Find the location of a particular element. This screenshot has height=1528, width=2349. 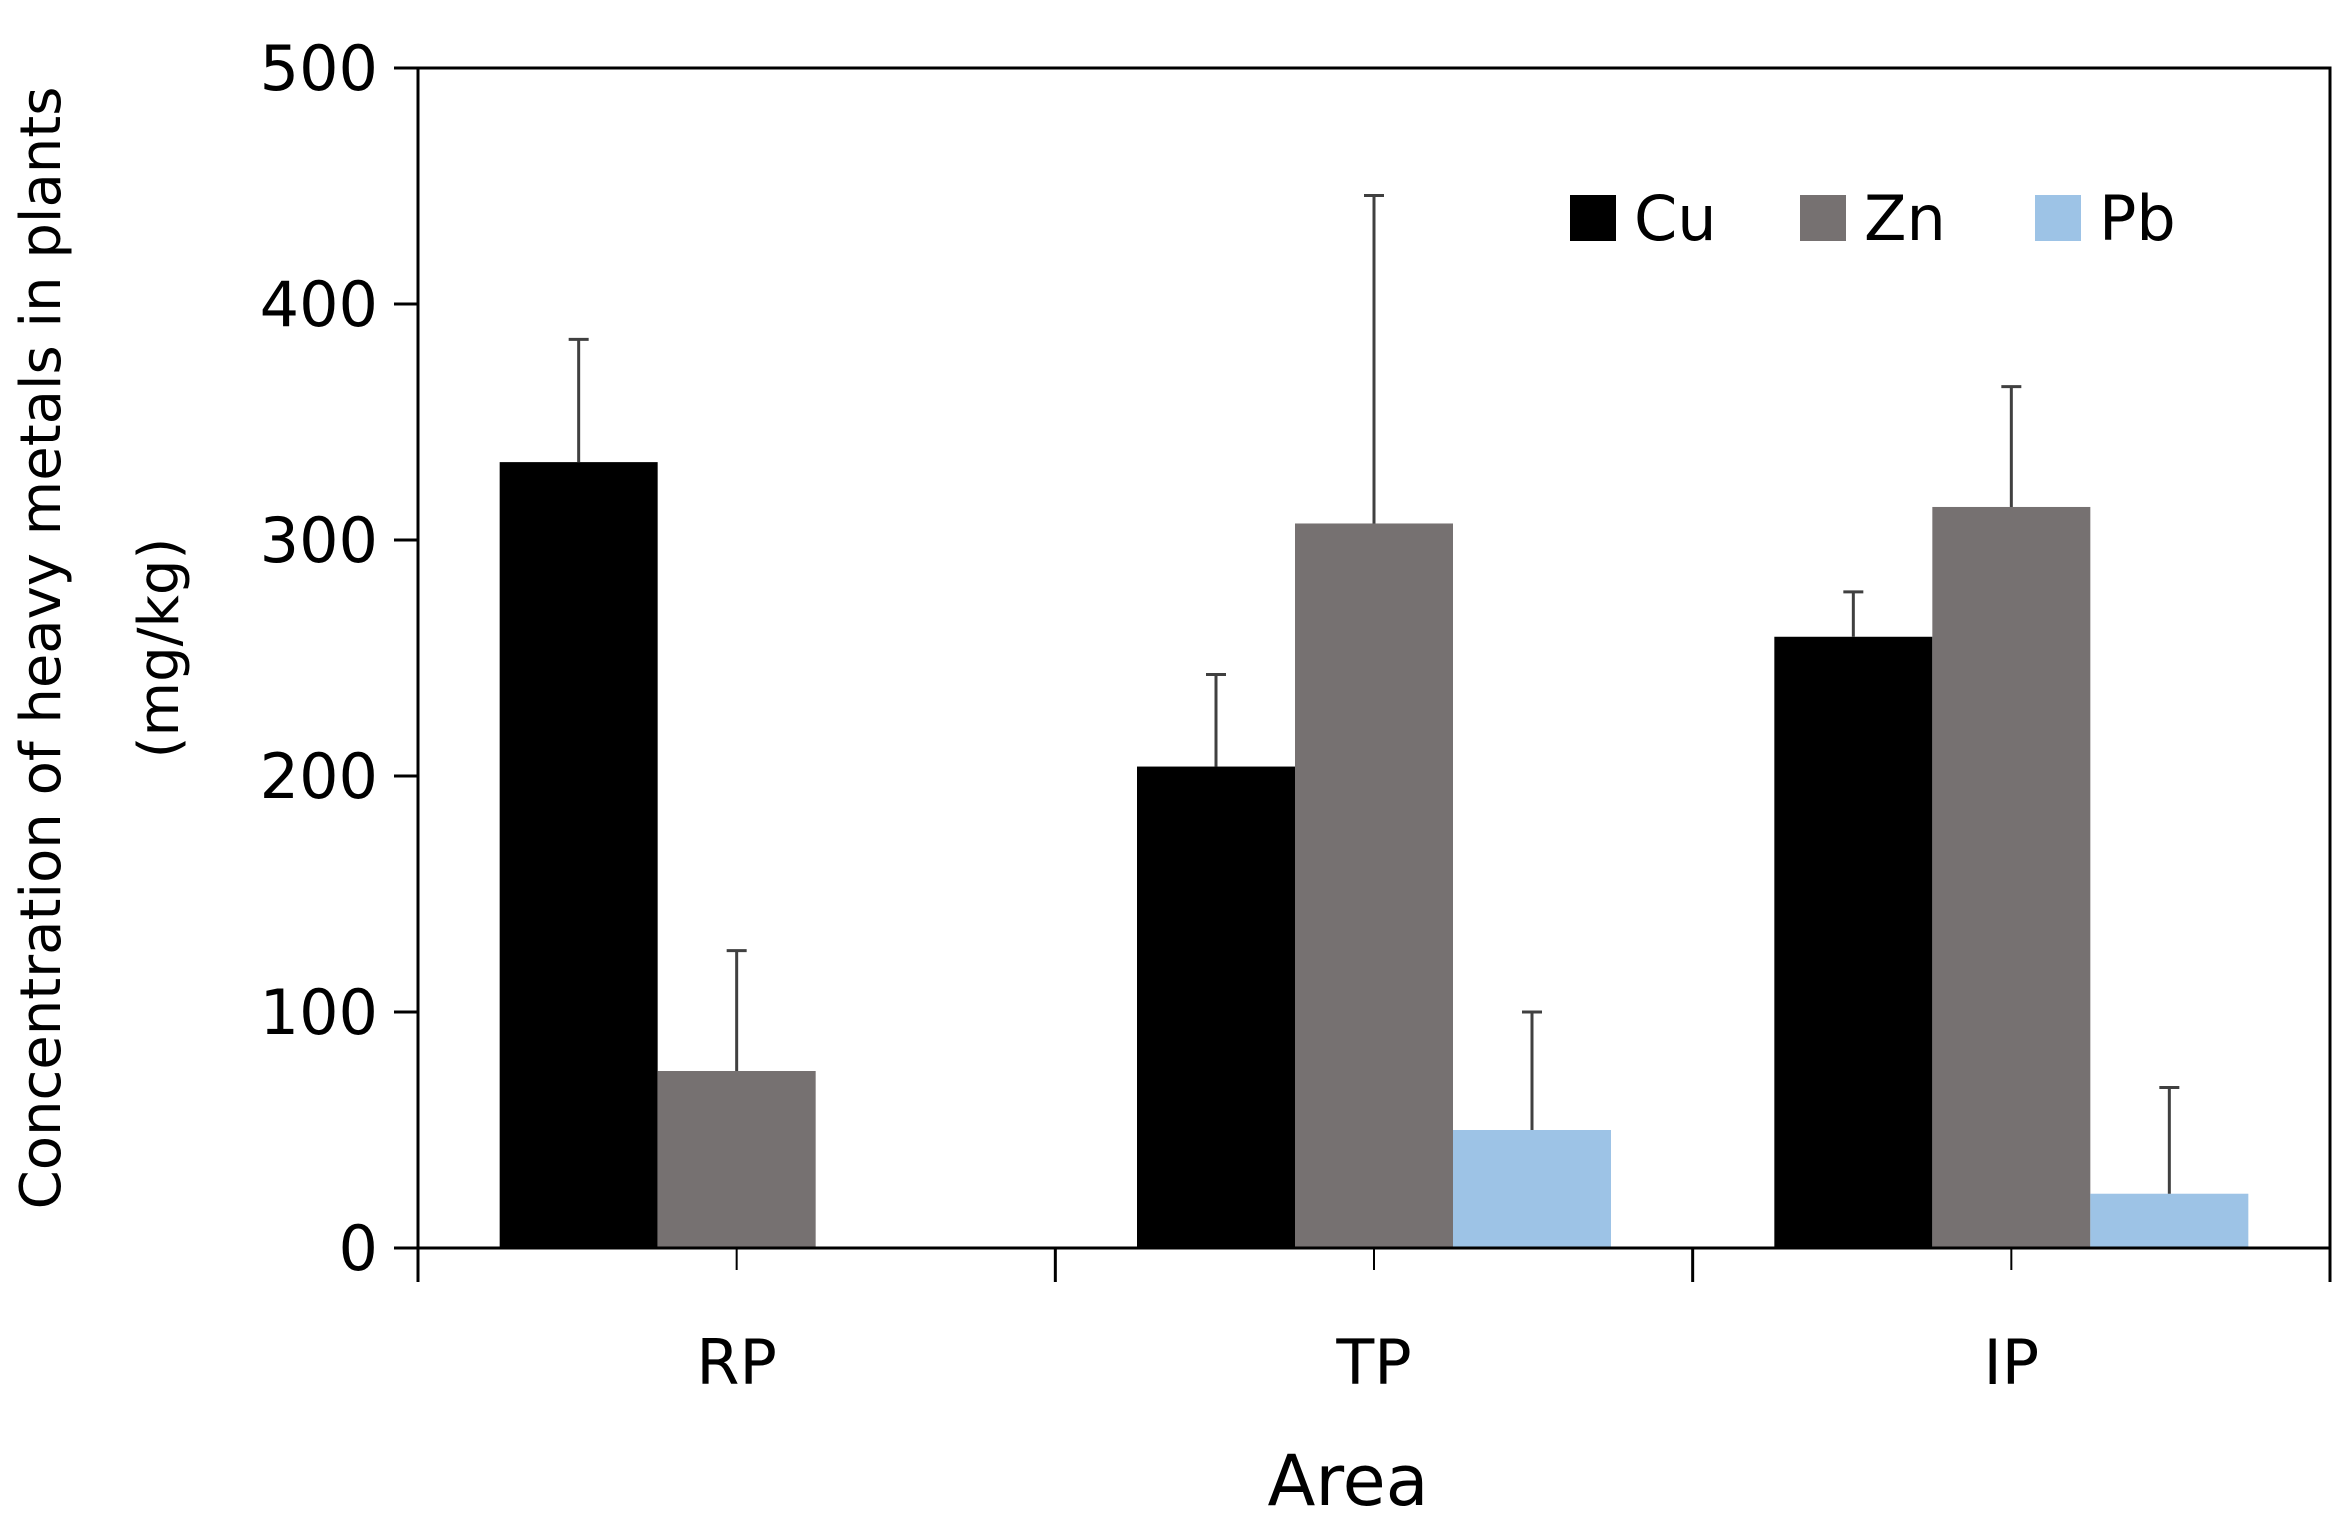

bar-pb-ip is located at coordinates (2169, 1220).